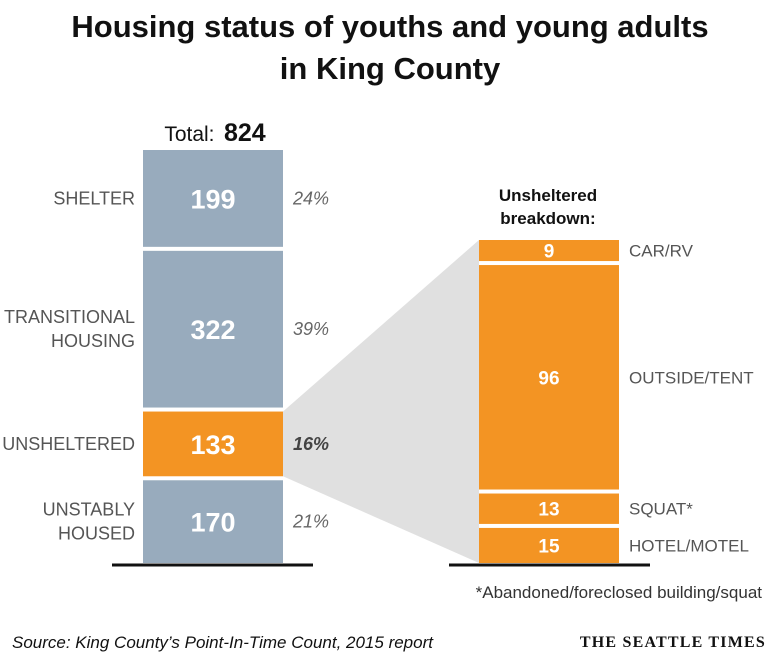 This screenshot has width=780, height=659. I want to click on breakdown-label-squat: SQUAT*, so click(661, 509).